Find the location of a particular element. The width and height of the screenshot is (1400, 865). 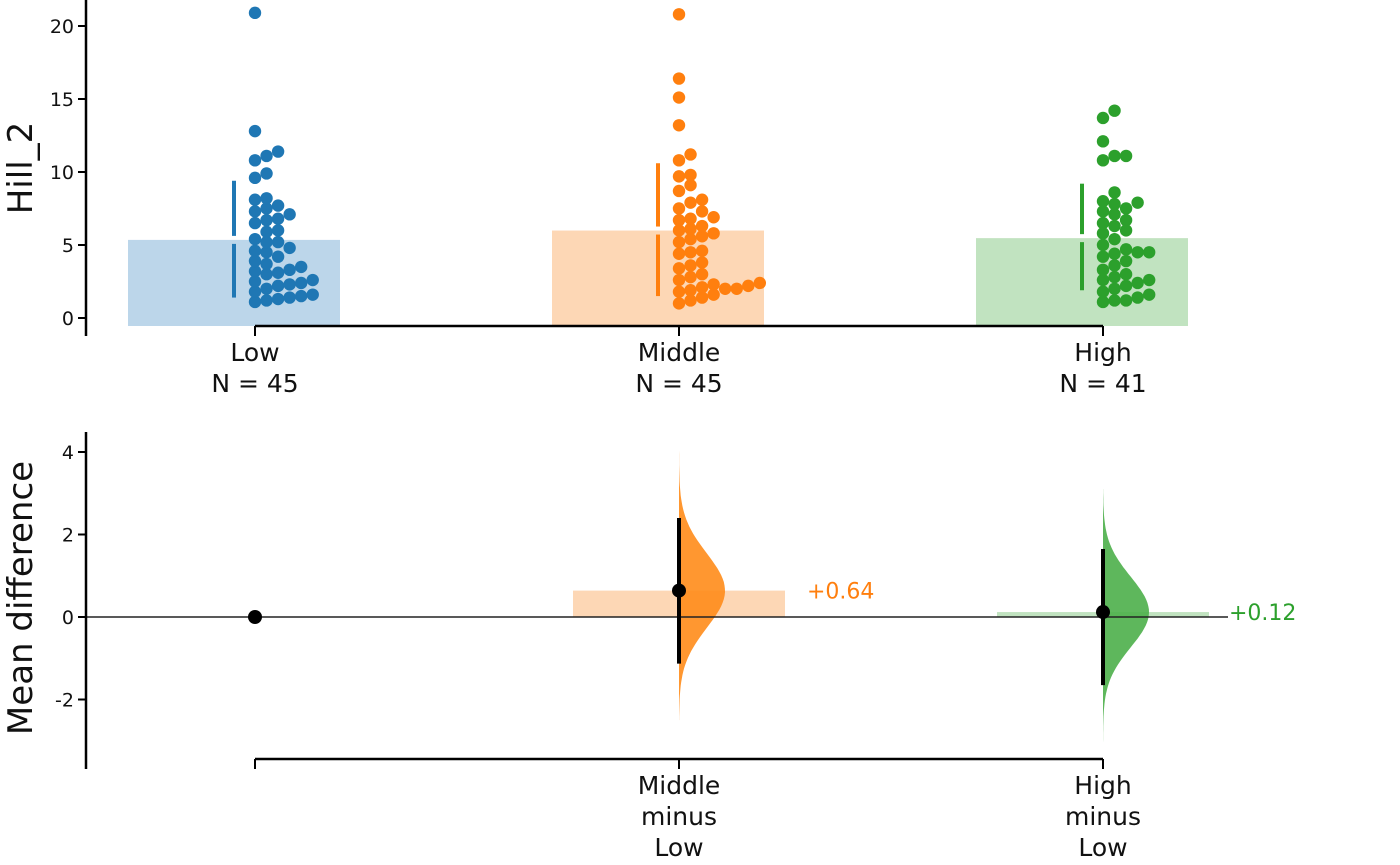

bootstrap-distribution-high-minus-low is located at coordinates (1126, 619).